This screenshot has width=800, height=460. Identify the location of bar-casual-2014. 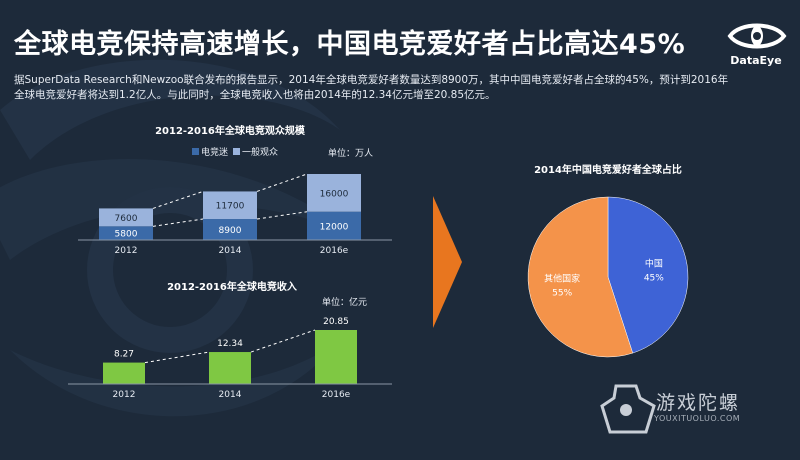
(230, 205).